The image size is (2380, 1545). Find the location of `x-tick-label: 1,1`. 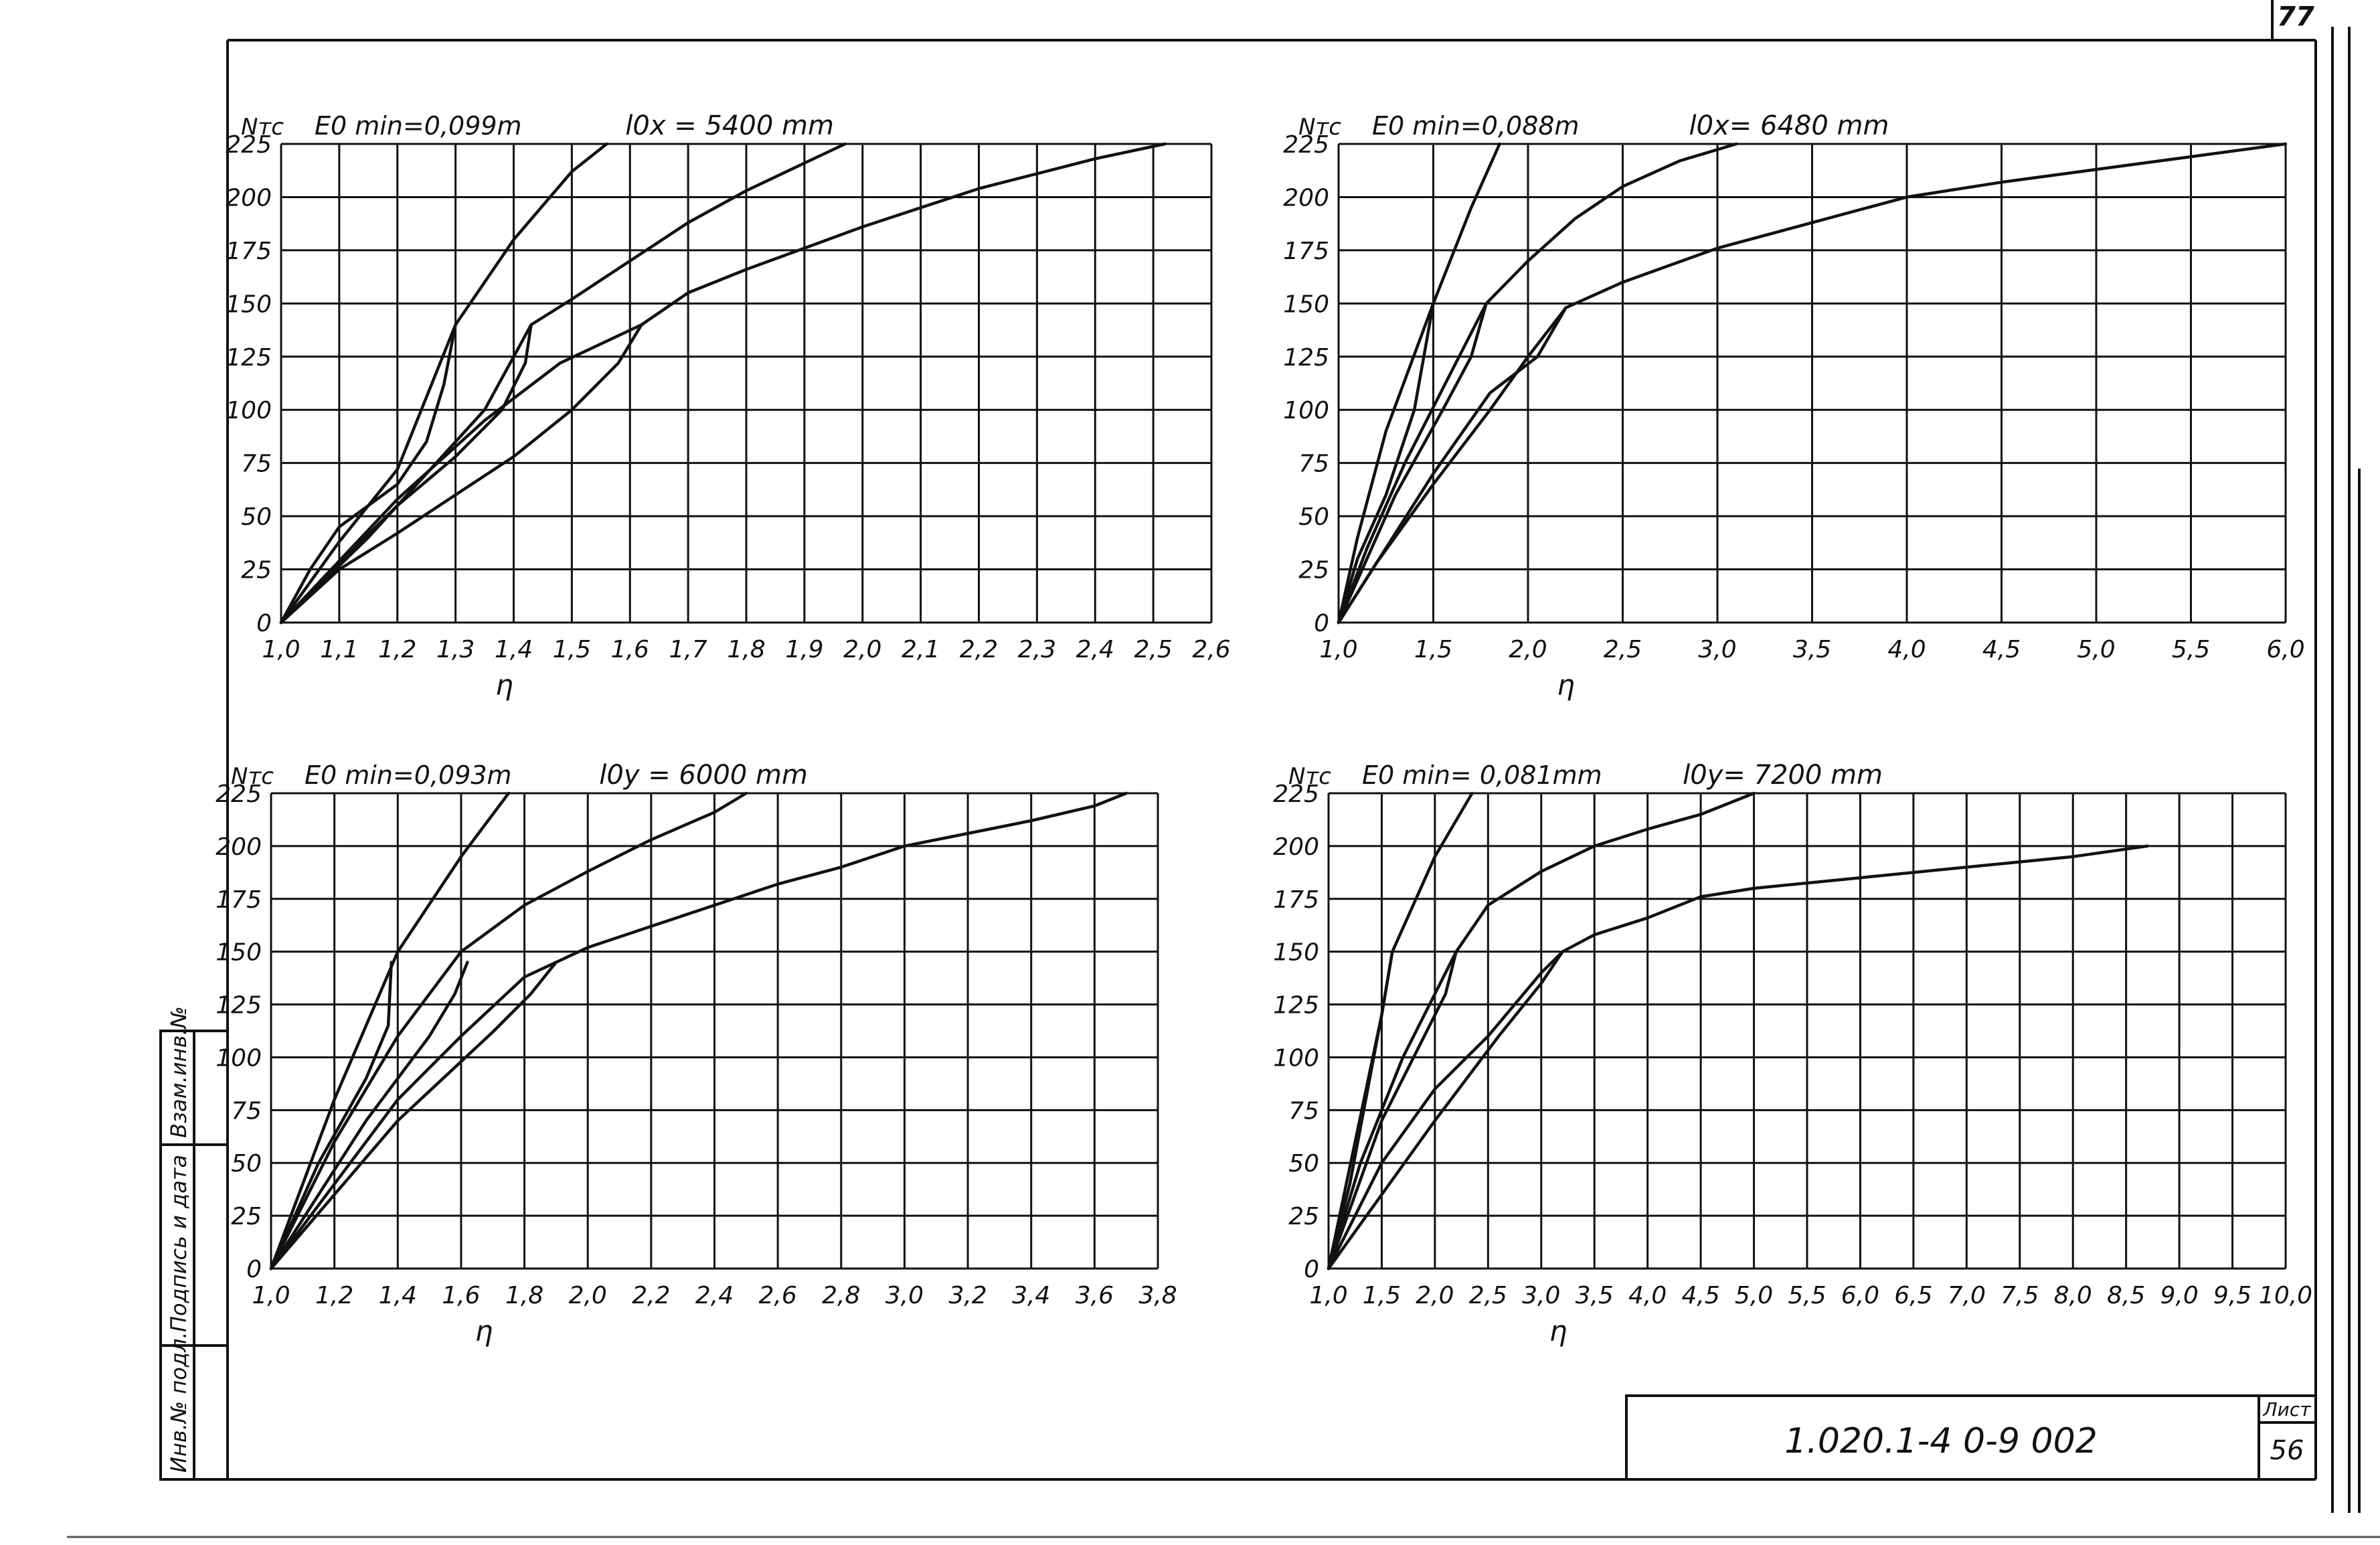

x-tick-label: 1,1 is located at coordinates (339, 650).